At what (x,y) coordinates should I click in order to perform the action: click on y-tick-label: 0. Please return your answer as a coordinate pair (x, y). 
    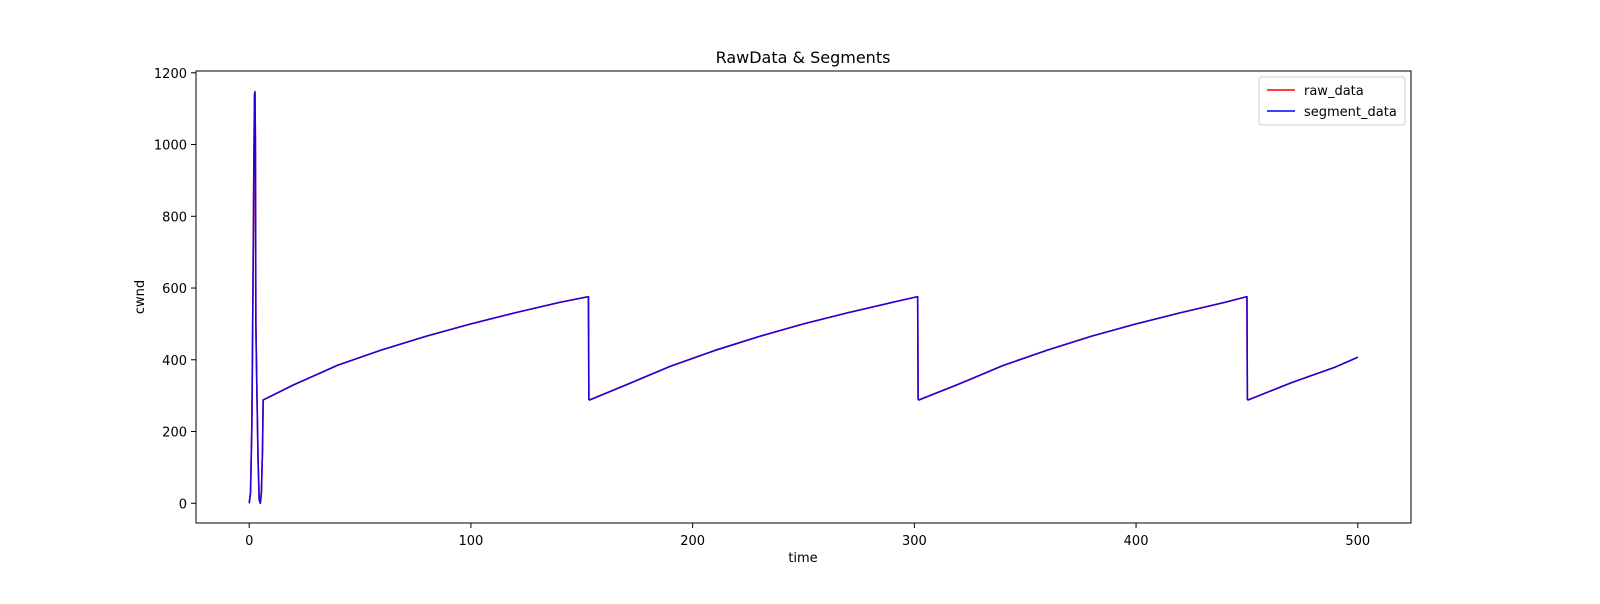
    Looking at the image, I should click on (183, 504).